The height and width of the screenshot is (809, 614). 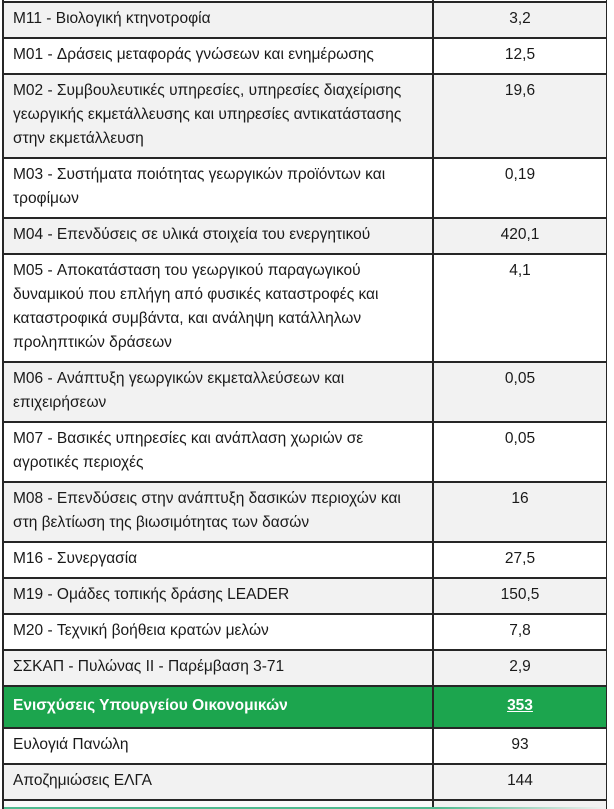 What do you see at coordinates (82, 780) in the screenshot?
I see `measure-label: Αποζημιώσεις ΕΛΓΑ` at bounding box center [82, 780].